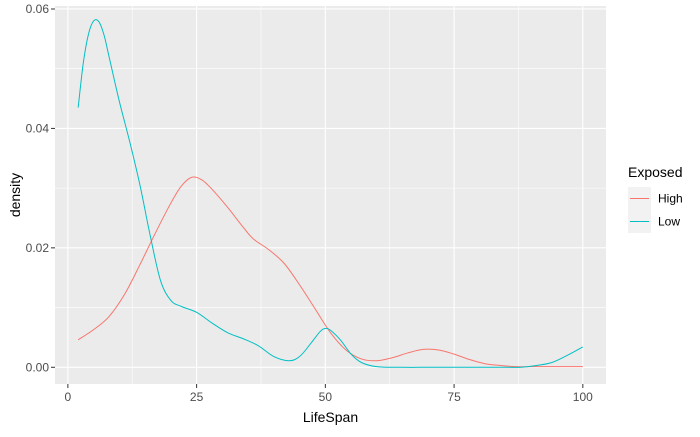  What do you see at coordinates (68, 397) in the screenshot?
I see `x-tick-label: 0` at bounding box center [68, 397].